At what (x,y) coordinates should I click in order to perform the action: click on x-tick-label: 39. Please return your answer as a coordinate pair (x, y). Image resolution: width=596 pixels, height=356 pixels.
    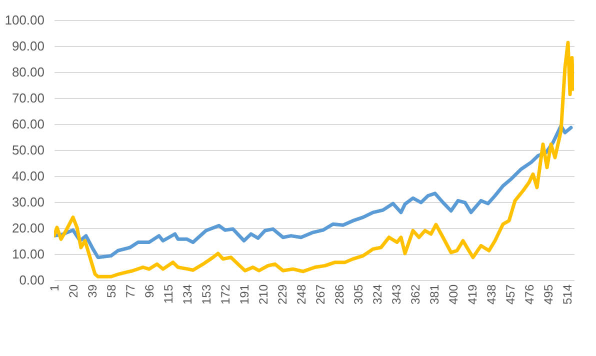
    Looking at the image, I should click on (93, 291).